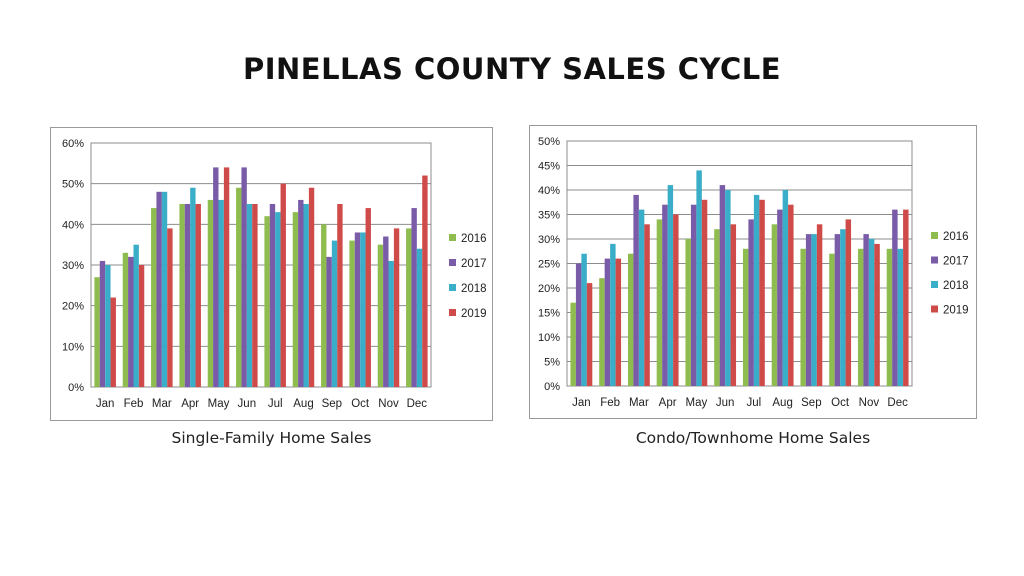 The width and height of the screenshot is (1024, 576). What do you see at coordinates (866, 310) in the screenshot?
I see `bar-2017-nov` at bounding box center [866, 310].